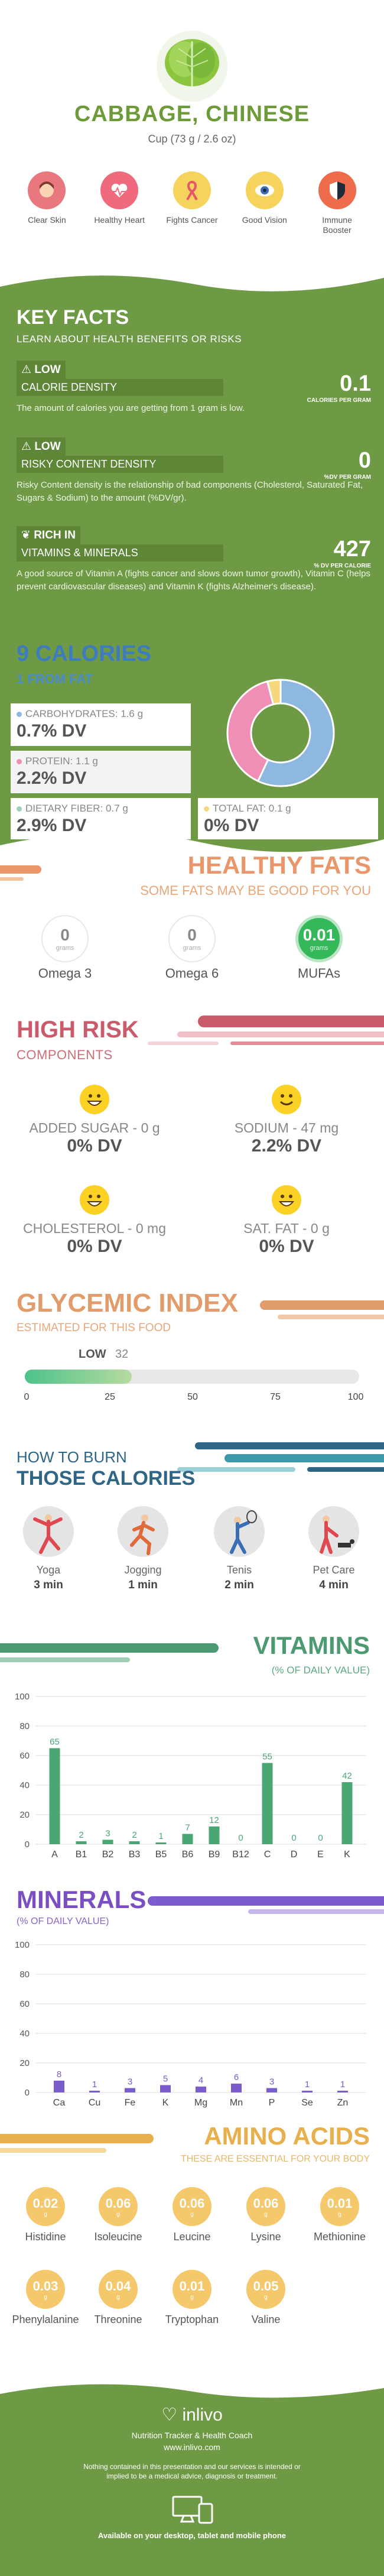  What do you see at coordinates (24, 1756) in the screenshot?
I see `y-tick-label: 60` at bounding box center [24, 1756].